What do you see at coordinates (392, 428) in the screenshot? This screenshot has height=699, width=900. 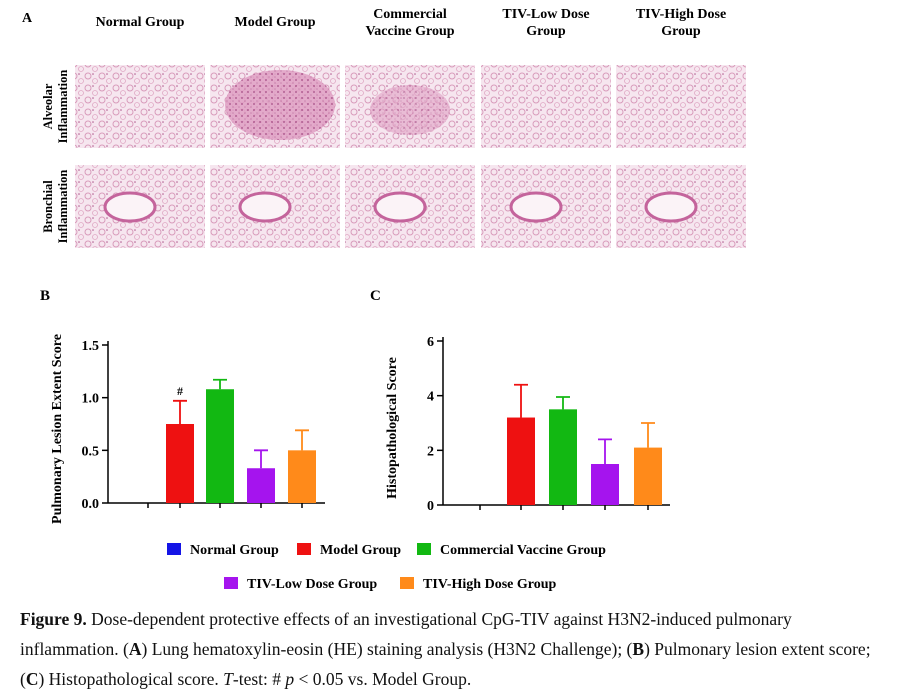 I see `y-axis-title: Histopathological Score` at bounding box center [392, 428].